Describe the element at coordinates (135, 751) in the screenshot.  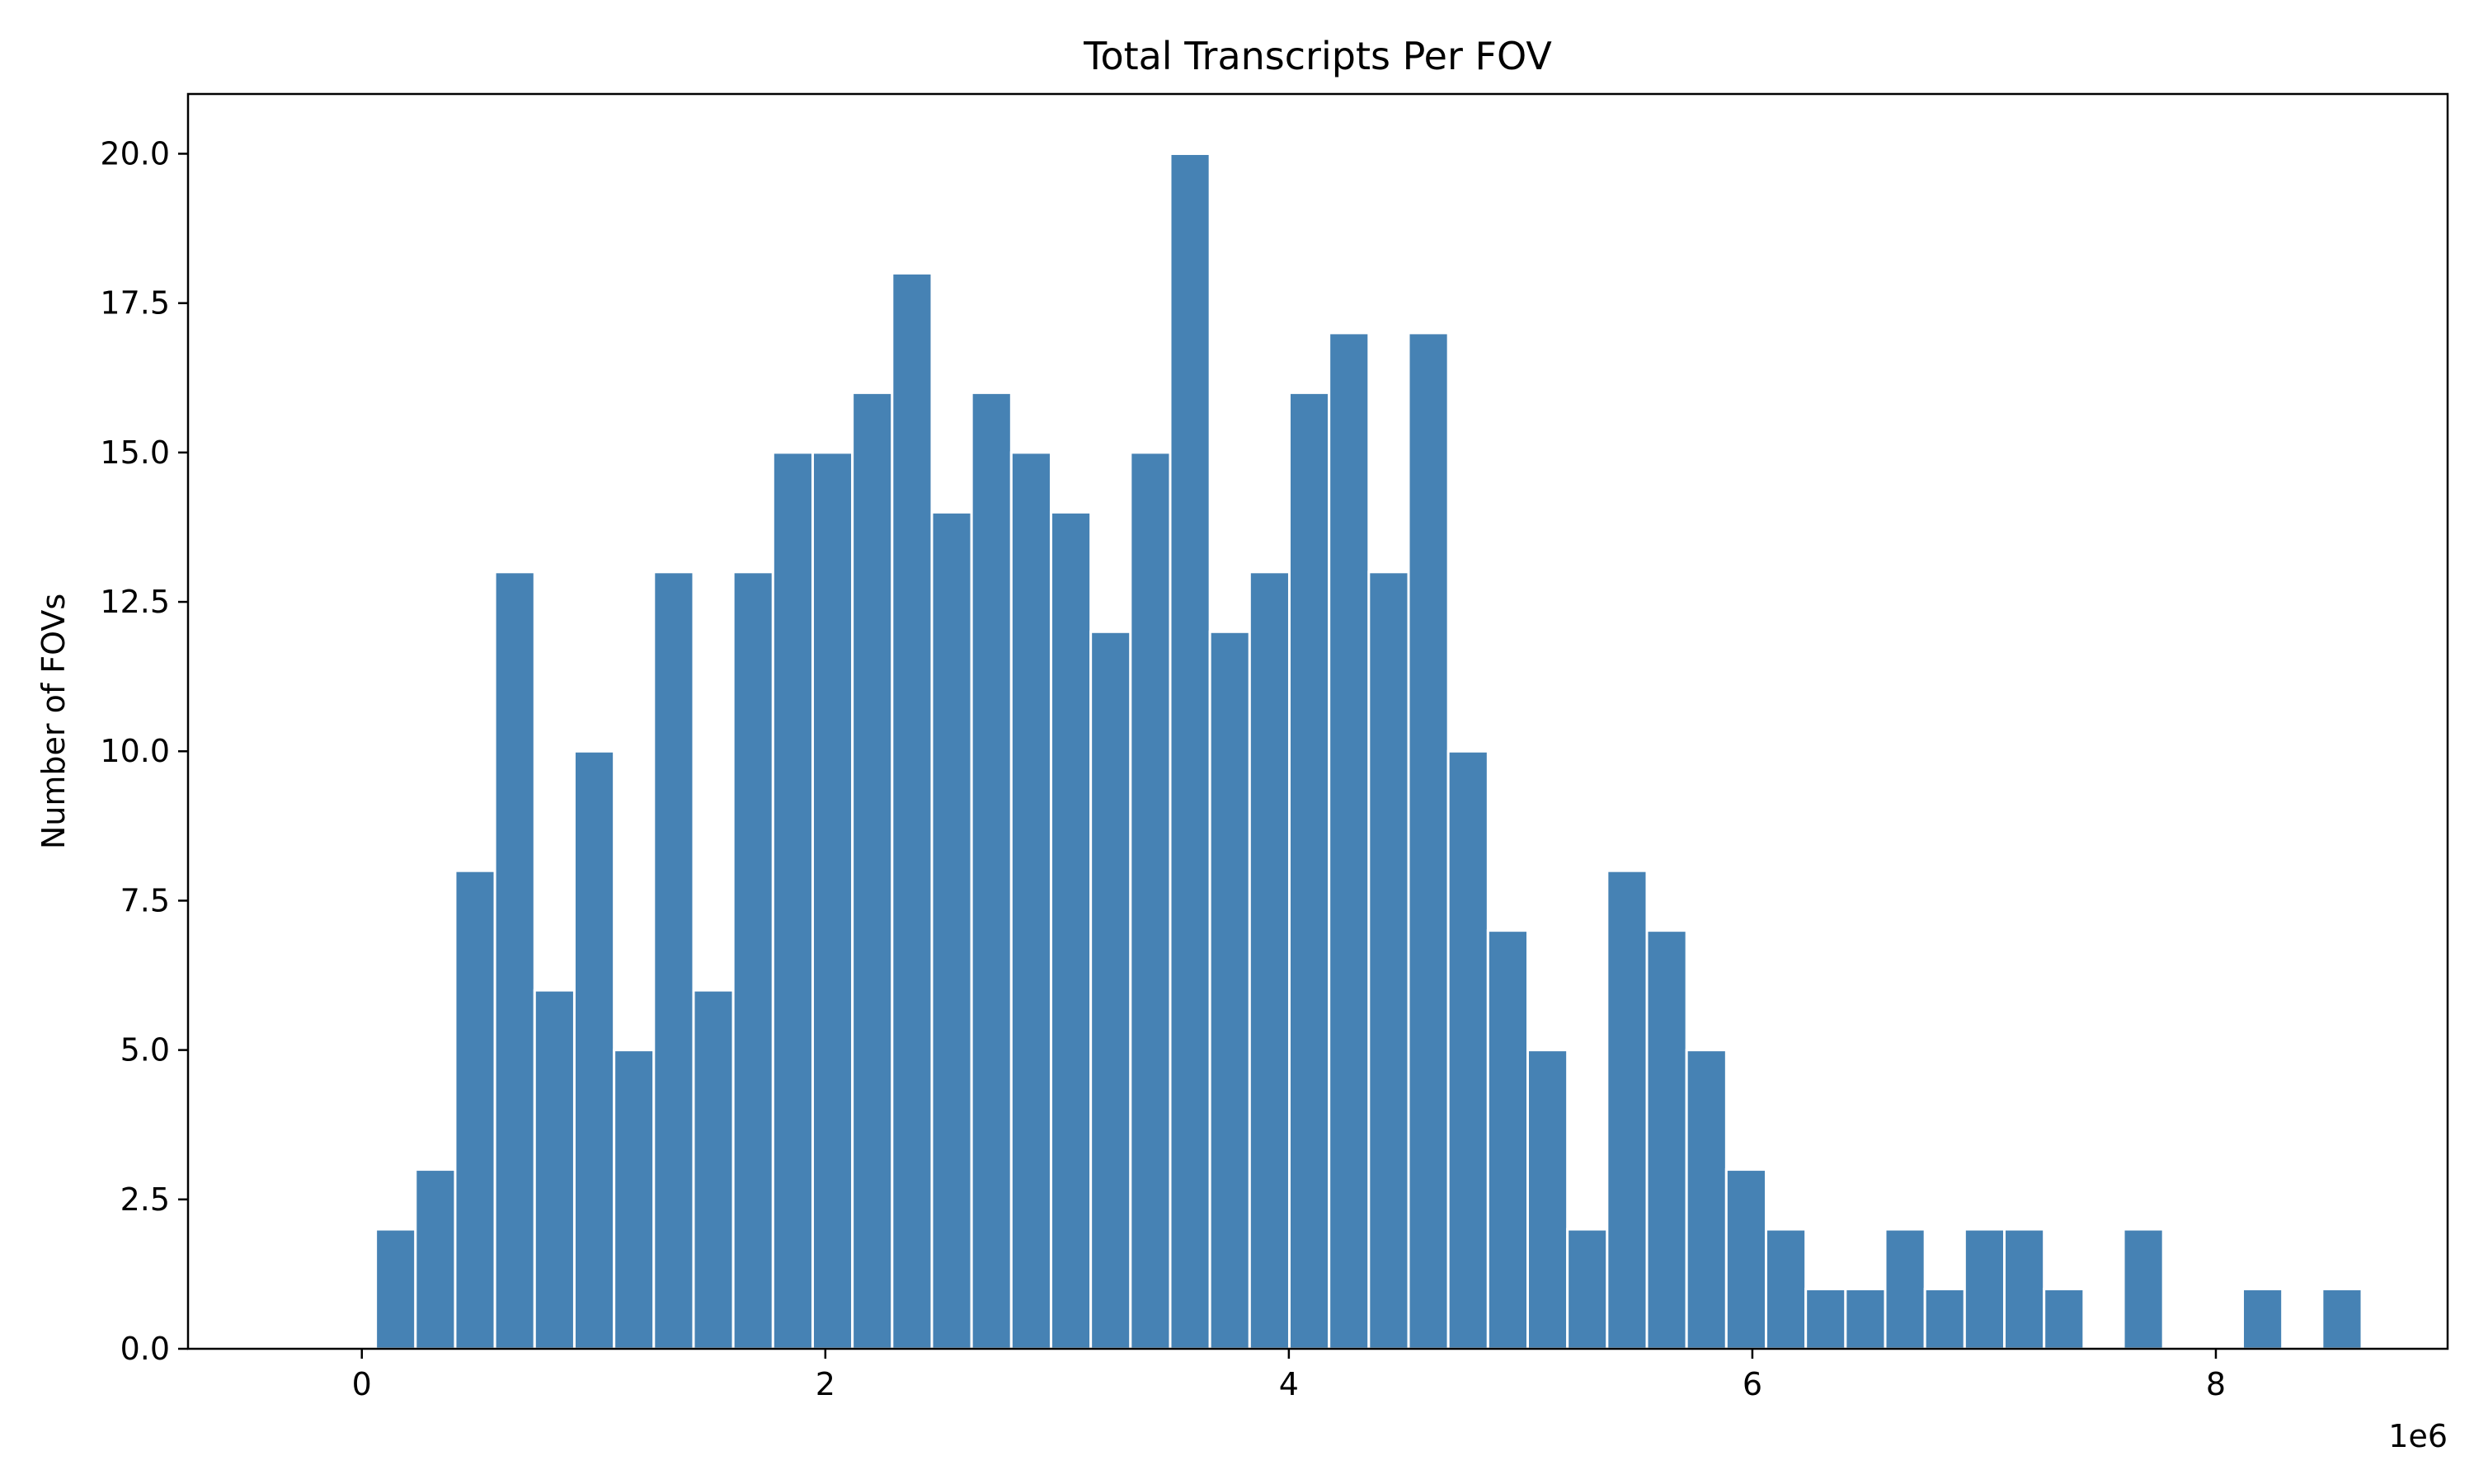
I see `y-tick-label: 10.0` at that location.